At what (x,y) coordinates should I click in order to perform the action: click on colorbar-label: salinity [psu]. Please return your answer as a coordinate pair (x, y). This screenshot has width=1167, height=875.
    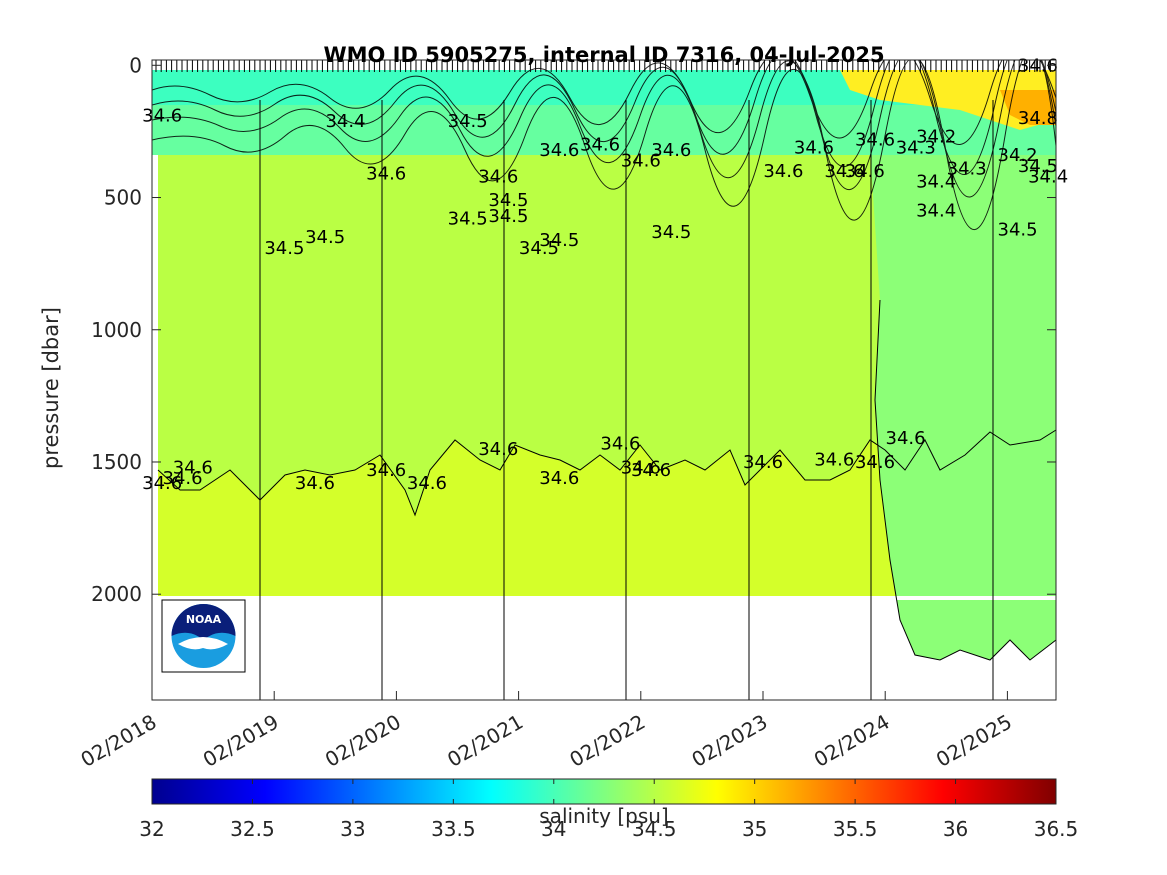
    Looking at the image, I should click on (603, 816).